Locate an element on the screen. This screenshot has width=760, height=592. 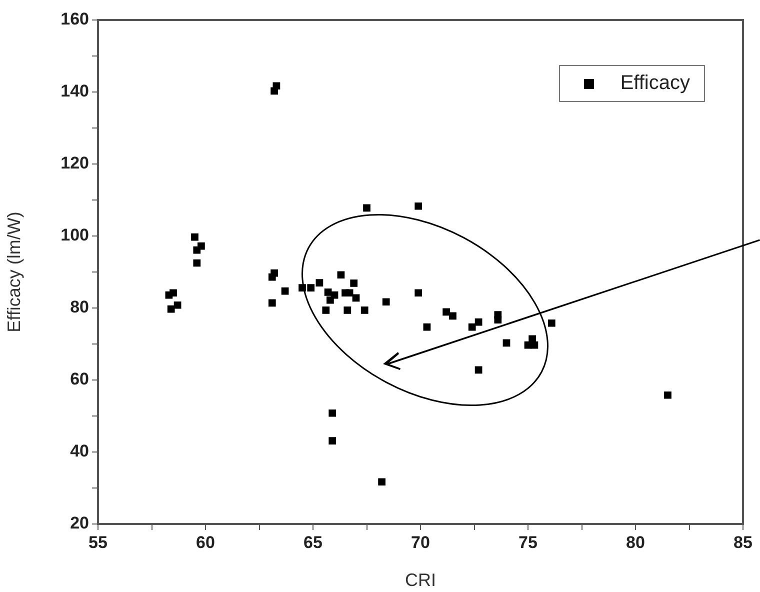
x-tick-label: 60 is located at coordinates (205, 542).